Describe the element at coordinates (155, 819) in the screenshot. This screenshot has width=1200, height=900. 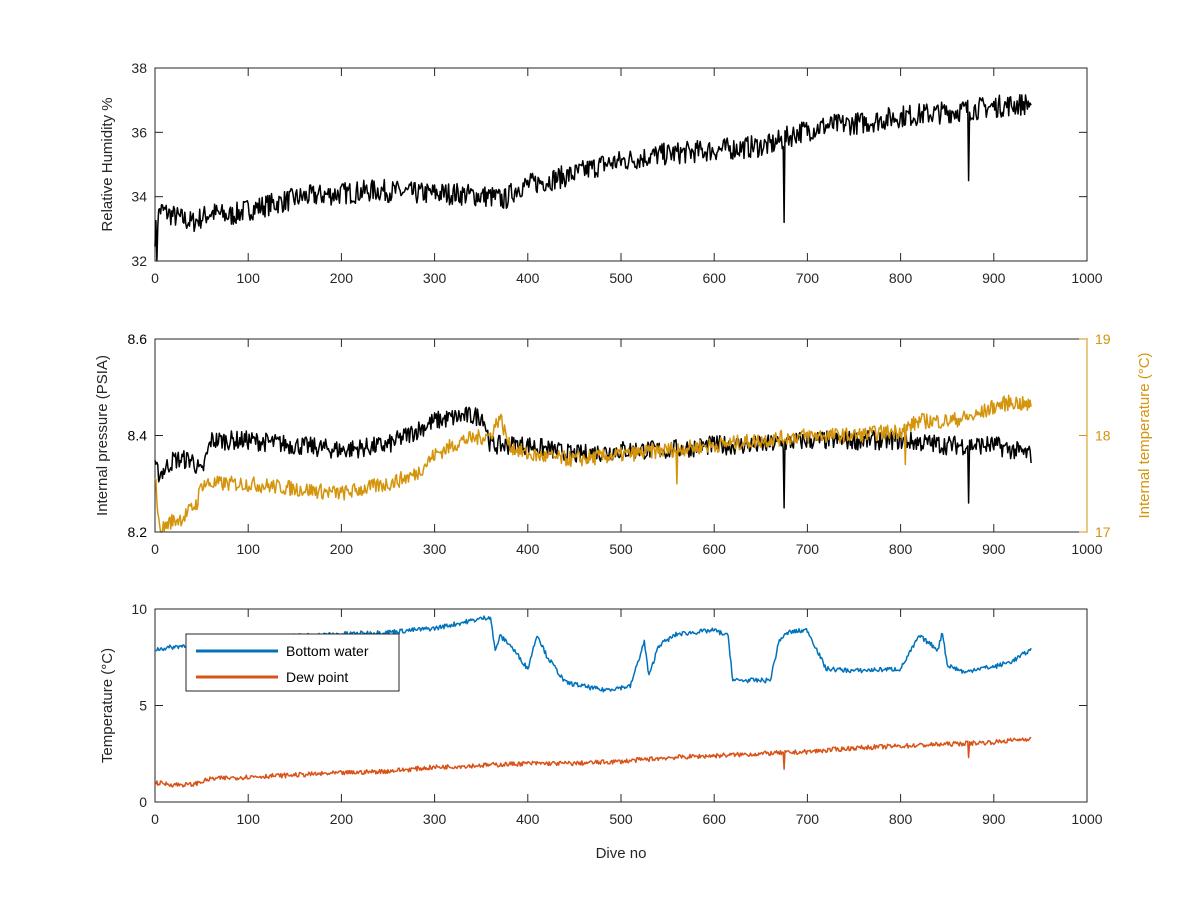
I see `temperature-x-tick-label: 0` at that location.